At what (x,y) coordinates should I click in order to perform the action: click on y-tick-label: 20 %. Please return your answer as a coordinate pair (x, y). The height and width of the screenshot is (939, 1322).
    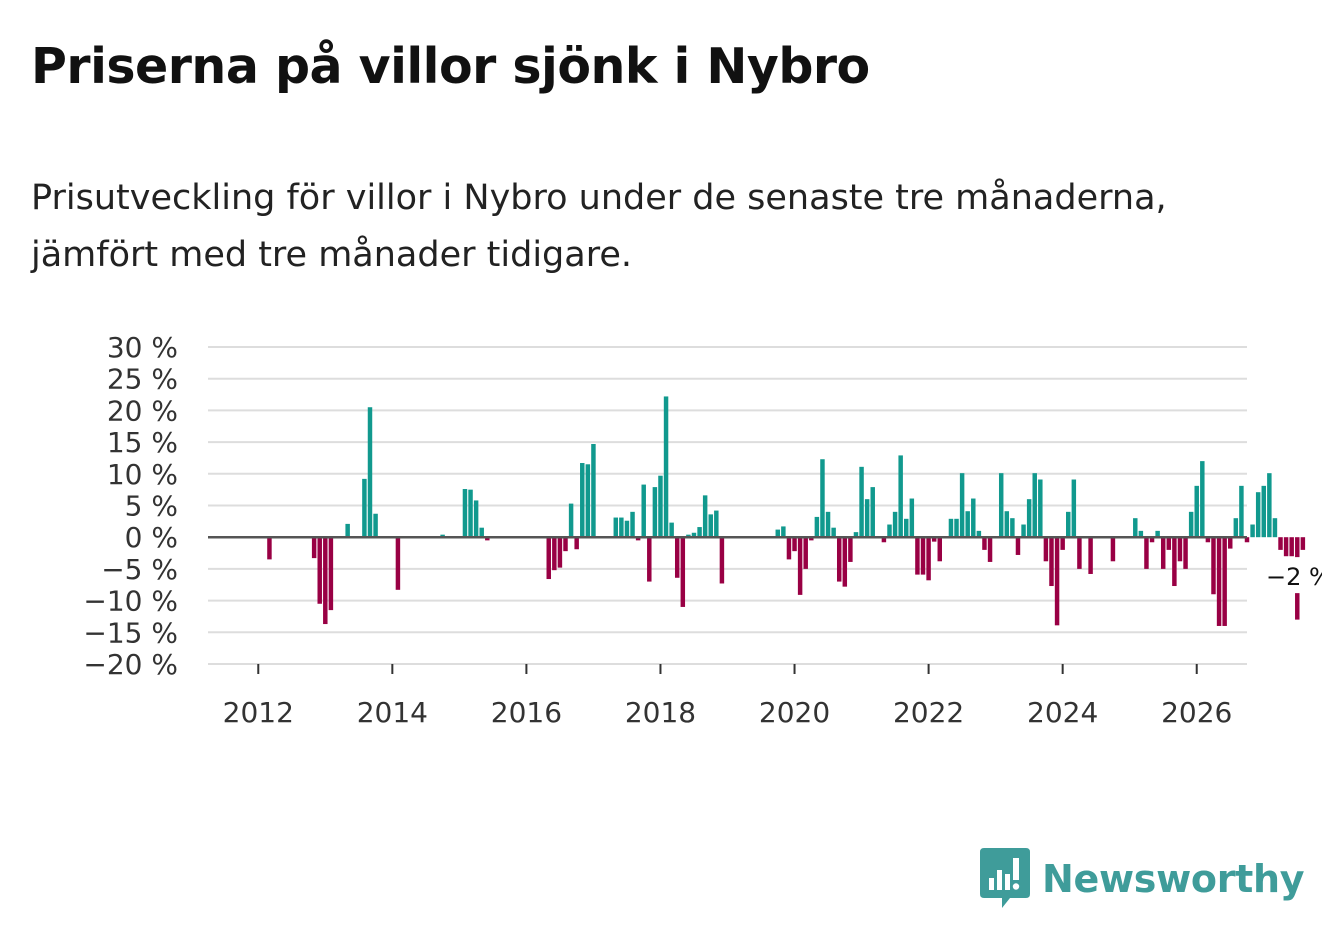
    Looking at the image, I should click on (142, 410).